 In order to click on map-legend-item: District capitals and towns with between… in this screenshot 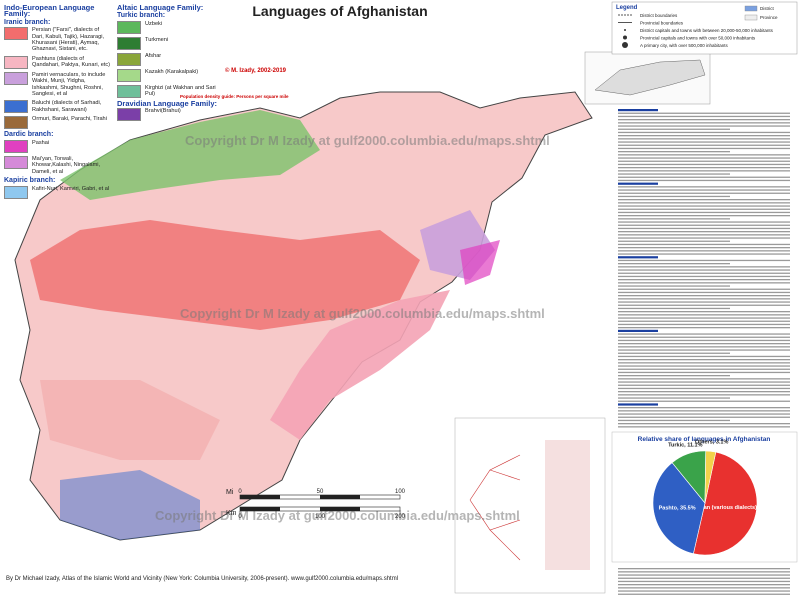, I will do `click(707, 30)`.